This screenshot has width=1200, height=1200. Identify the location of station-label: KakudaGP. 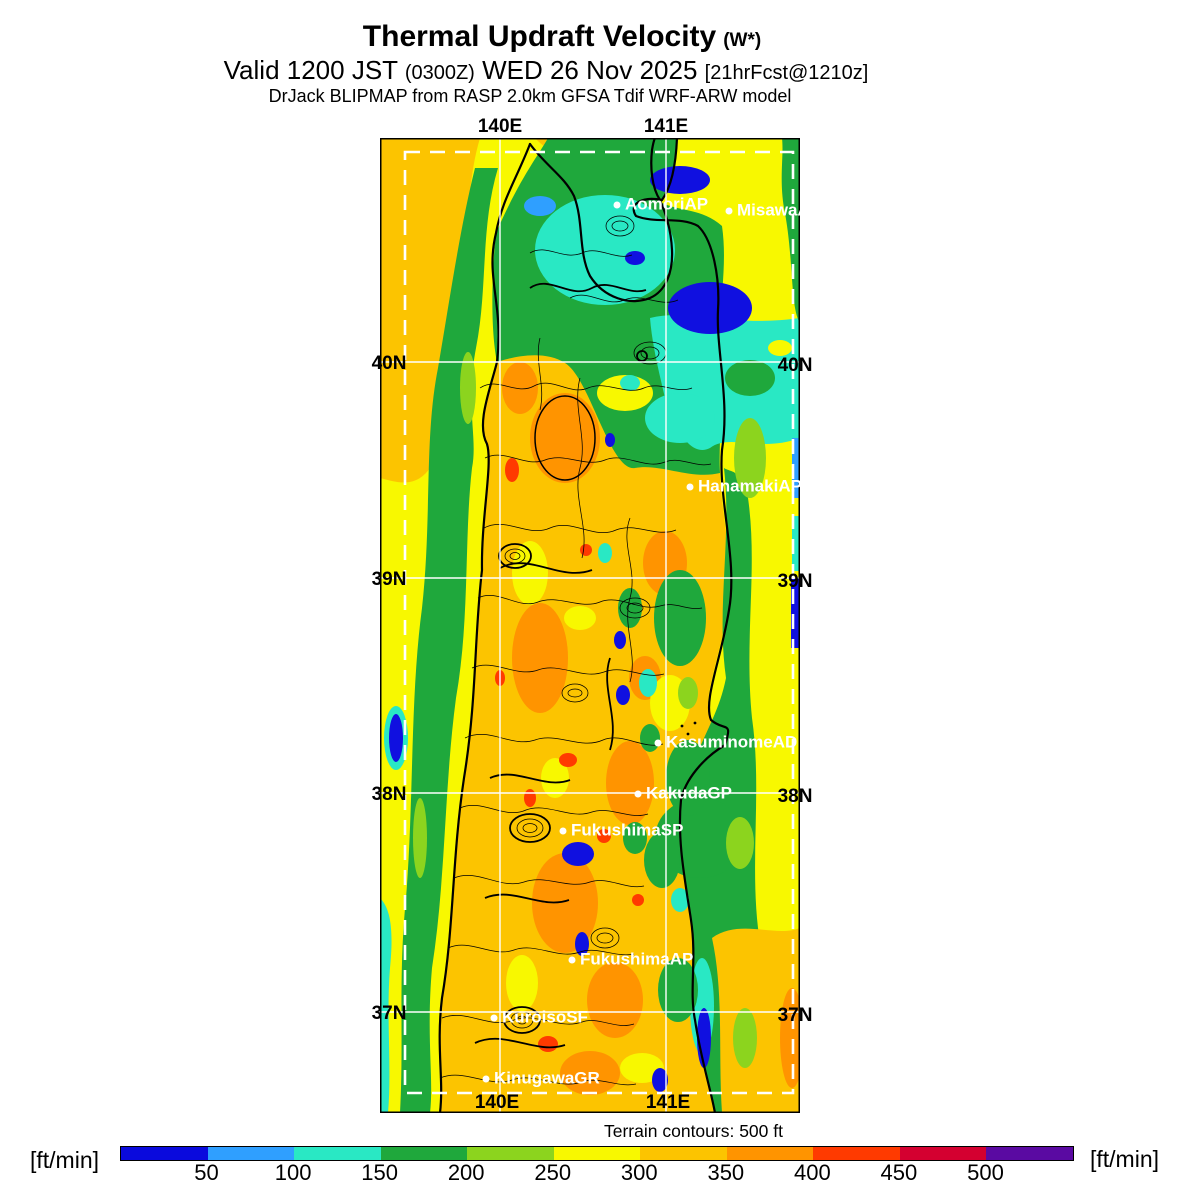
(689, 793).